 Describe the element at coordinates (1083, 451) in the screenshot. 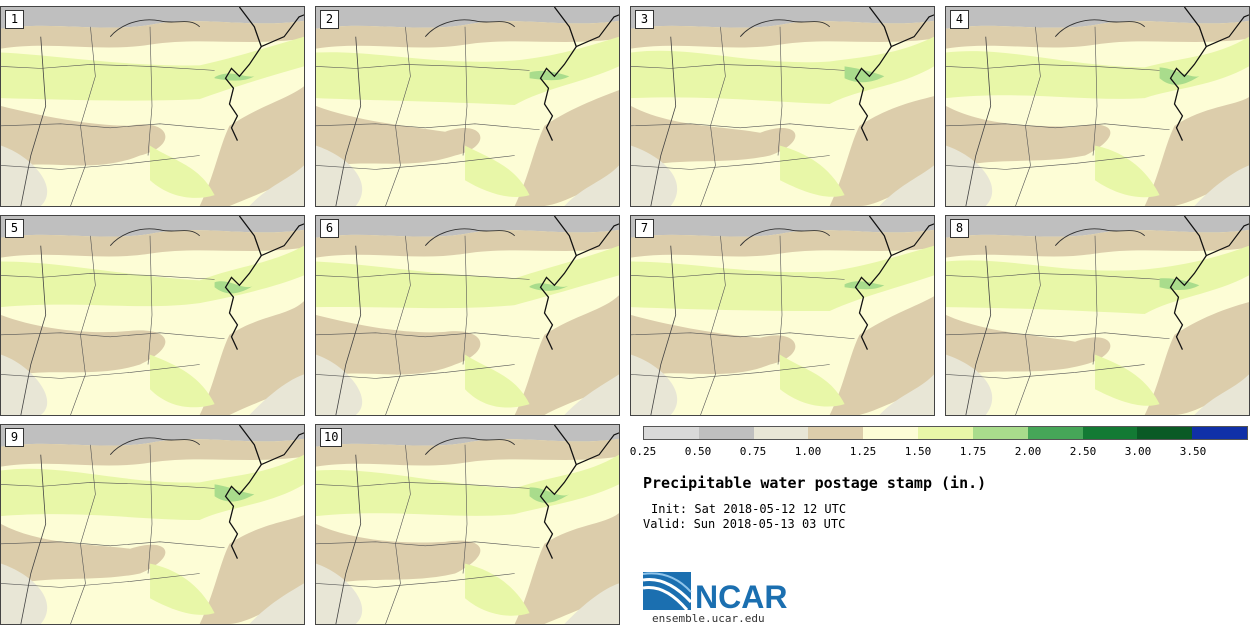

I see `colorbar-tick-label: 2.50` at that location.